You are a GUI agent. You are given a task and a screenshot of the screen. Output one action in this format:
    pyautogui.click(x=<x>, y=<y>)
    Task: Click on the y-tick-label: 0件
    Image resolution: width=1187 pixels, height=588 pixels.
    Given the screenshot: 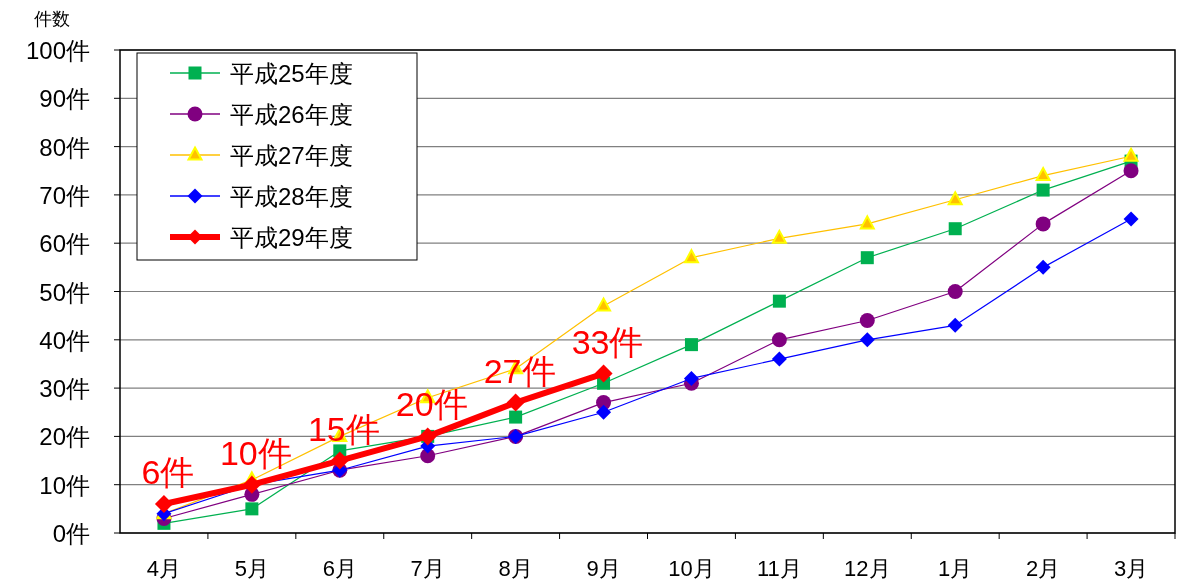 What is the action you would take?
    pyautogui.click(x=71, y=533)
    